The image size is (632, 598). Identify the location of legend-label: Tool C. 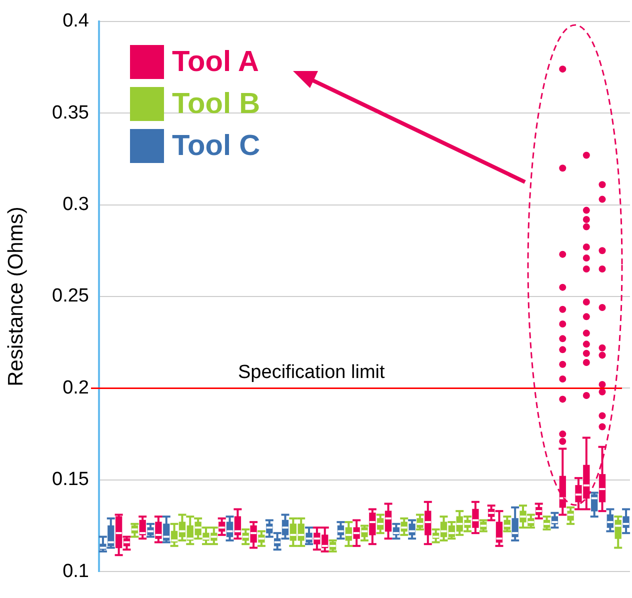
(216, 146).